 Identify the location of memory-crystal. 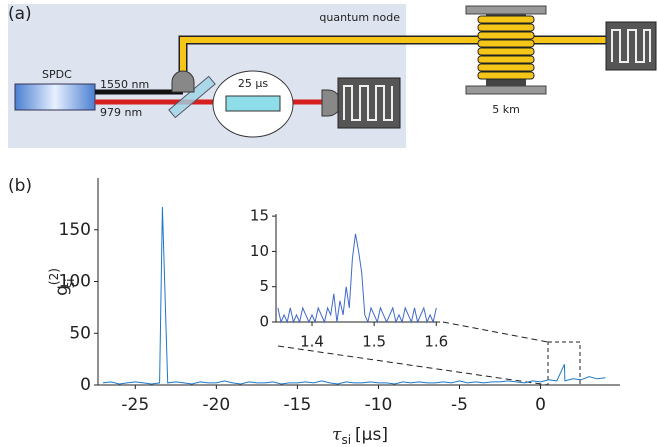
(253, 103).